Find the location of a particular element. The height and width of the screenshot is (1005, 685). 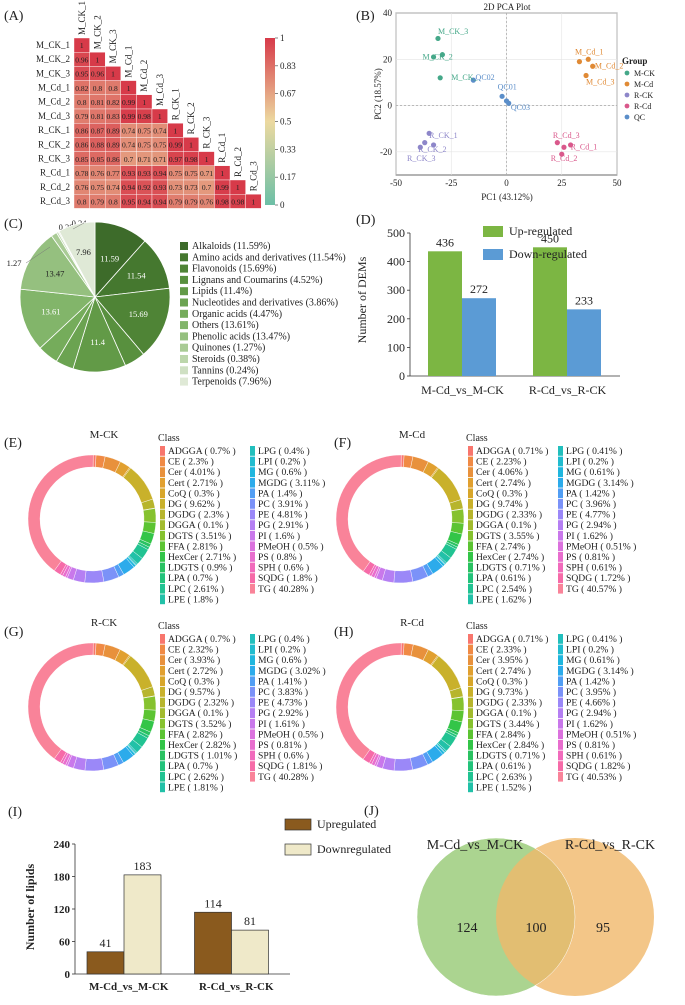

heatmap-col-label: R_CK_3 is located at coordinates (207, 132).